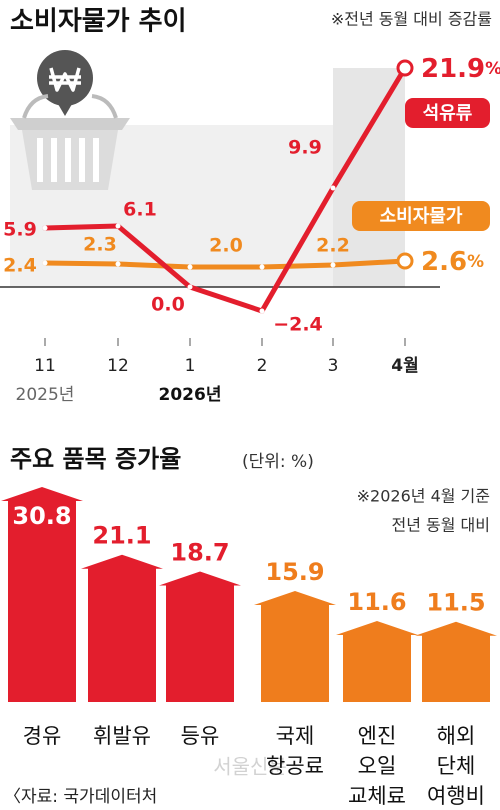 The width and height of the screenshot is (500, 810). Describe the element at coordinates (456, 766) in the screenshot. I see `x-tick-label: 단체` at that location.